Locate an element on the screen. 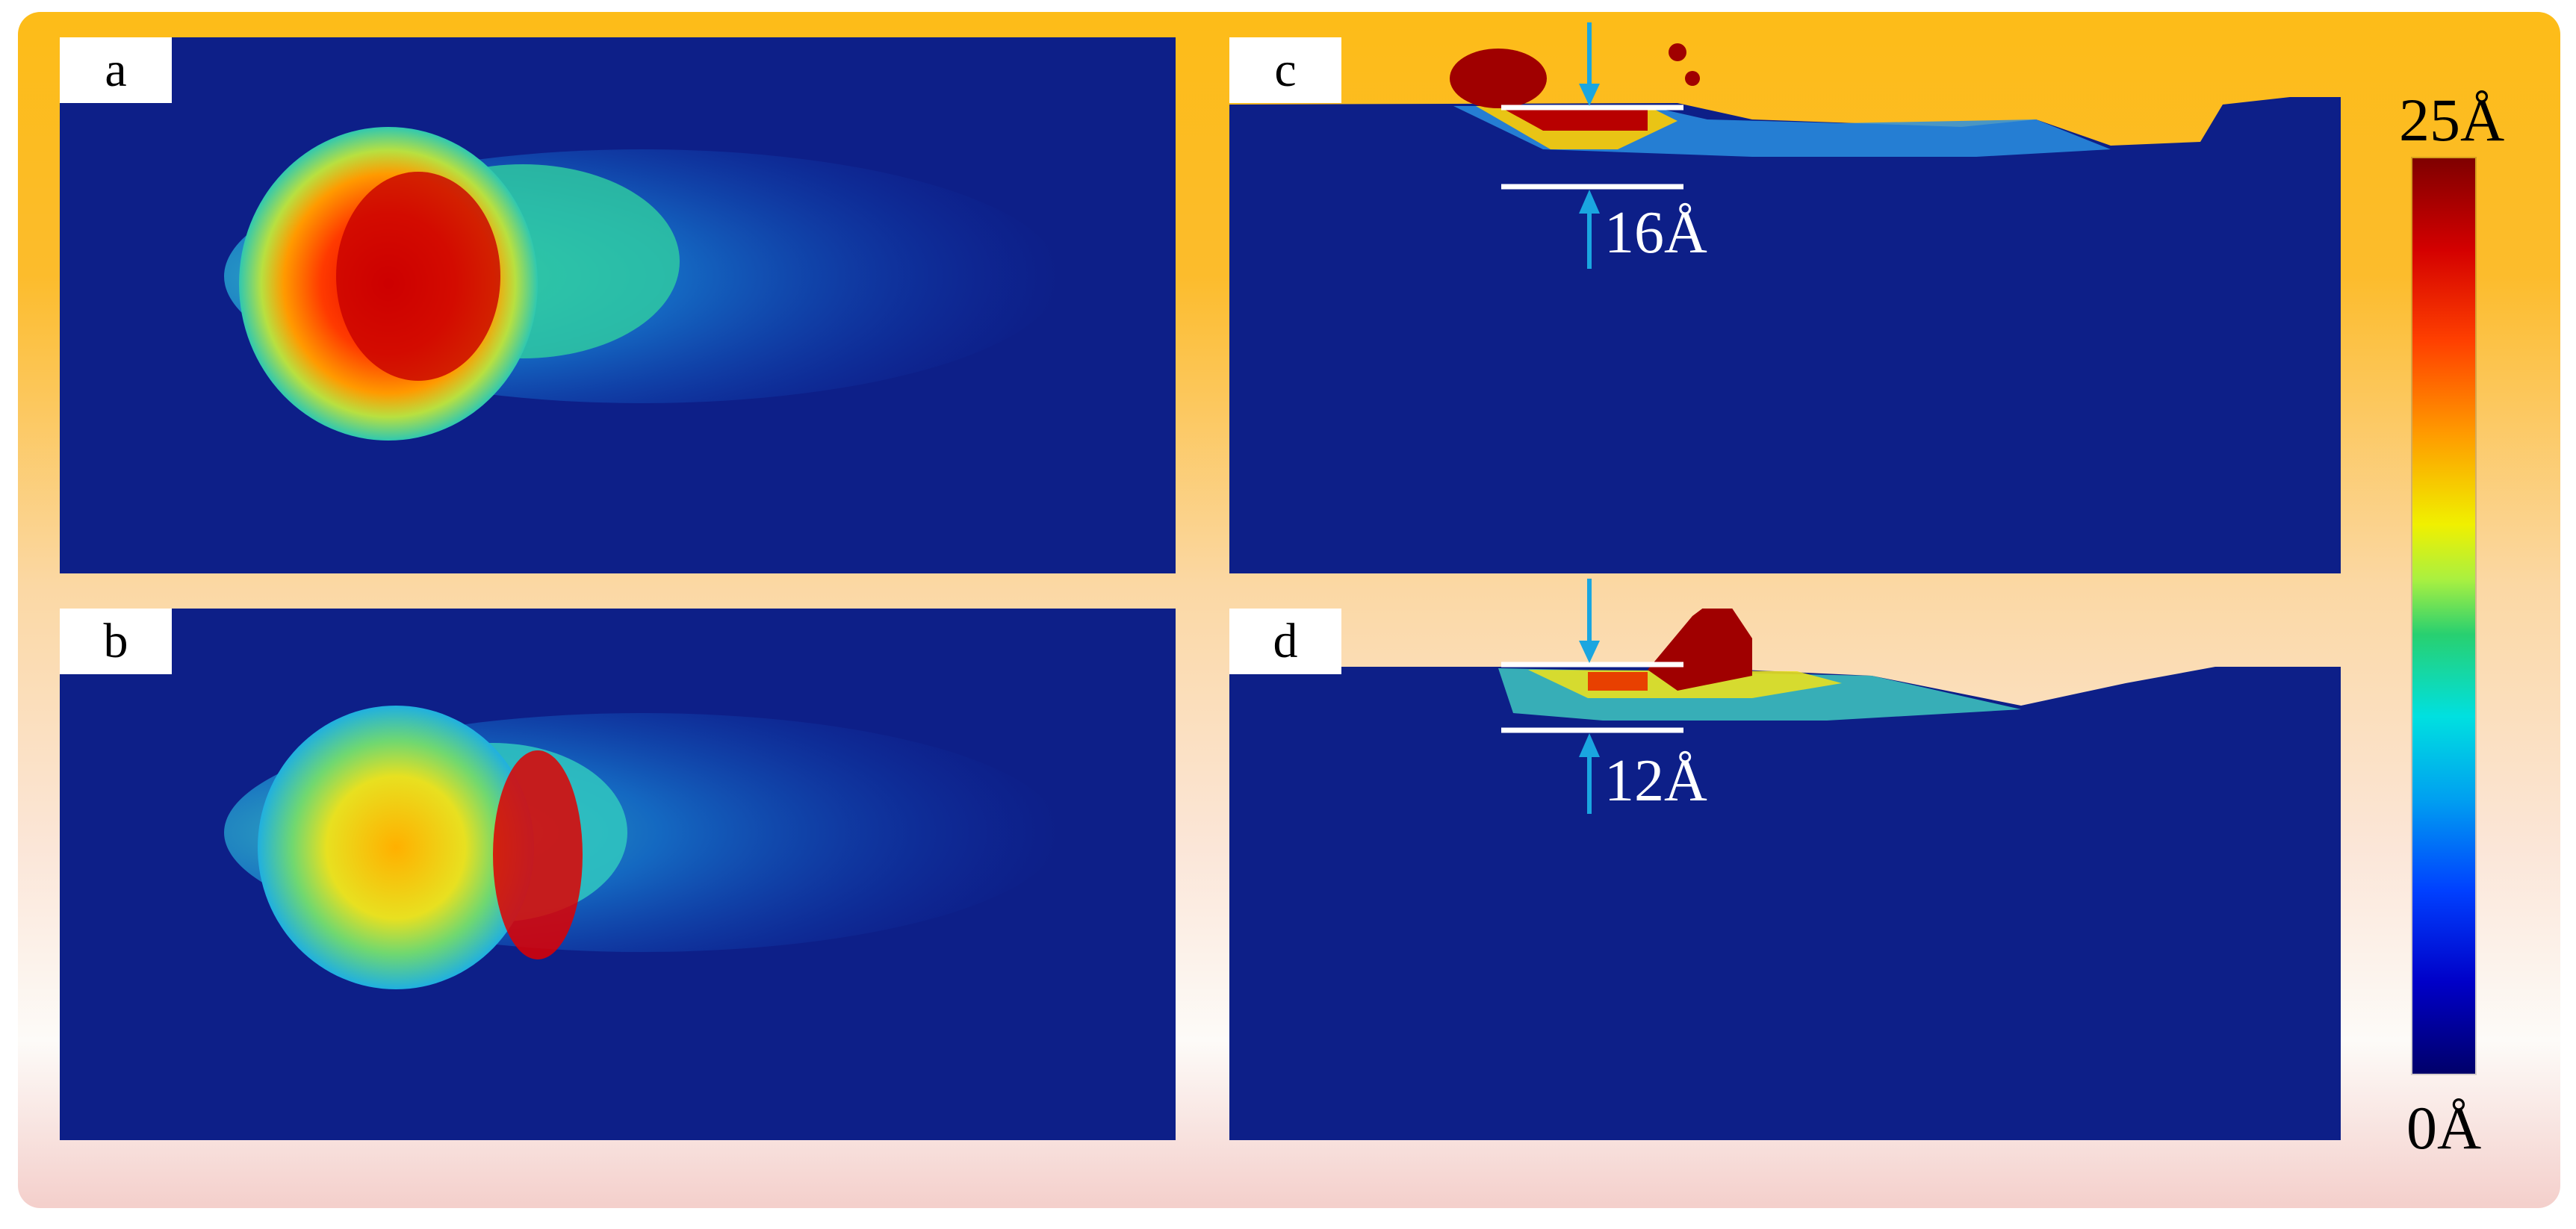 The width and height of the screenshot is (2576, 1229). colorbar-min-label: 0Å is located at coordinates (2444, 1128).